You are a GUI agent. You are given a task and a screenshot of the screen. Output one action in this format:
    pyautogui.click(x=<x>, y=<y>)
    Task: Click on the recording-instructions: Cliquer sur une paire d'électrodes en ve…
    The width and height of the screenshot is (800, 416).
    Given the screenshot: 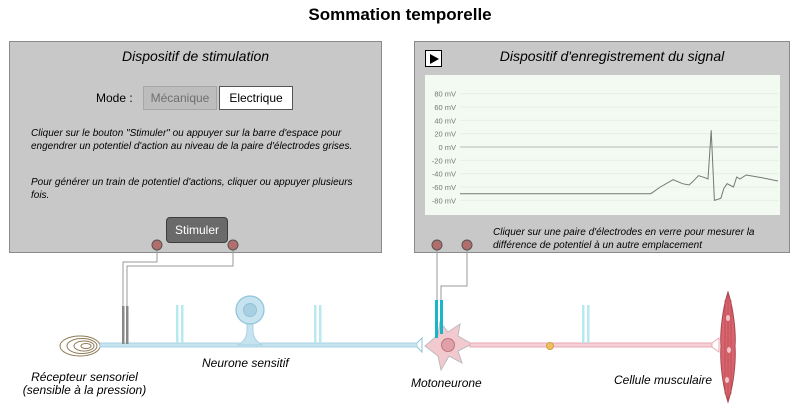 What is the action you would take?
    pyautogui.click(x=624, y=239)
    